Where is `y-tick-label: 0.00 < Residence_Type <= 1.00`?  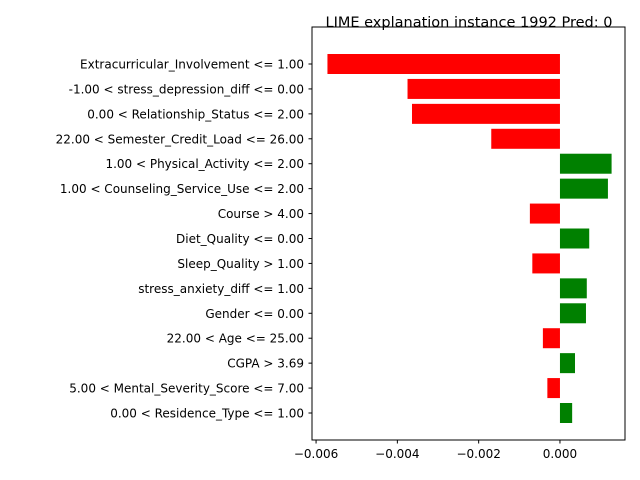 y-tick-label: 0.00 < Residence_Type <= 1.00 is located at coordinates (207, 414).